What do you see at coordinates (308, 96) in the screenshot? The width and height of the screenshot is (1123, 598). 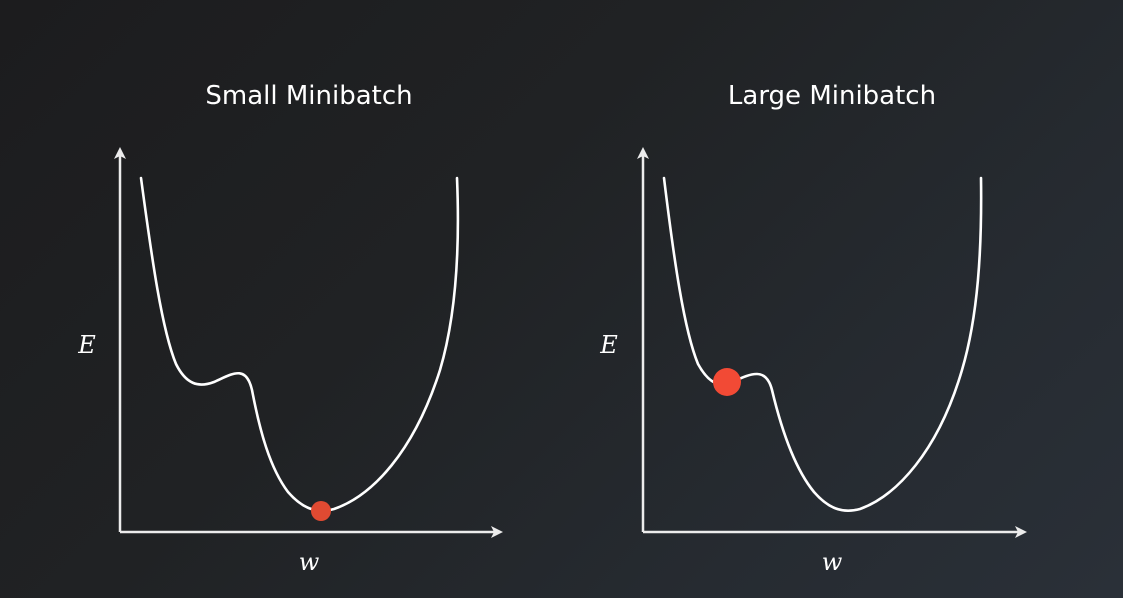 I see `panel-title-small-minibatch: Small Minibatch` at bounding box center [308, 96].